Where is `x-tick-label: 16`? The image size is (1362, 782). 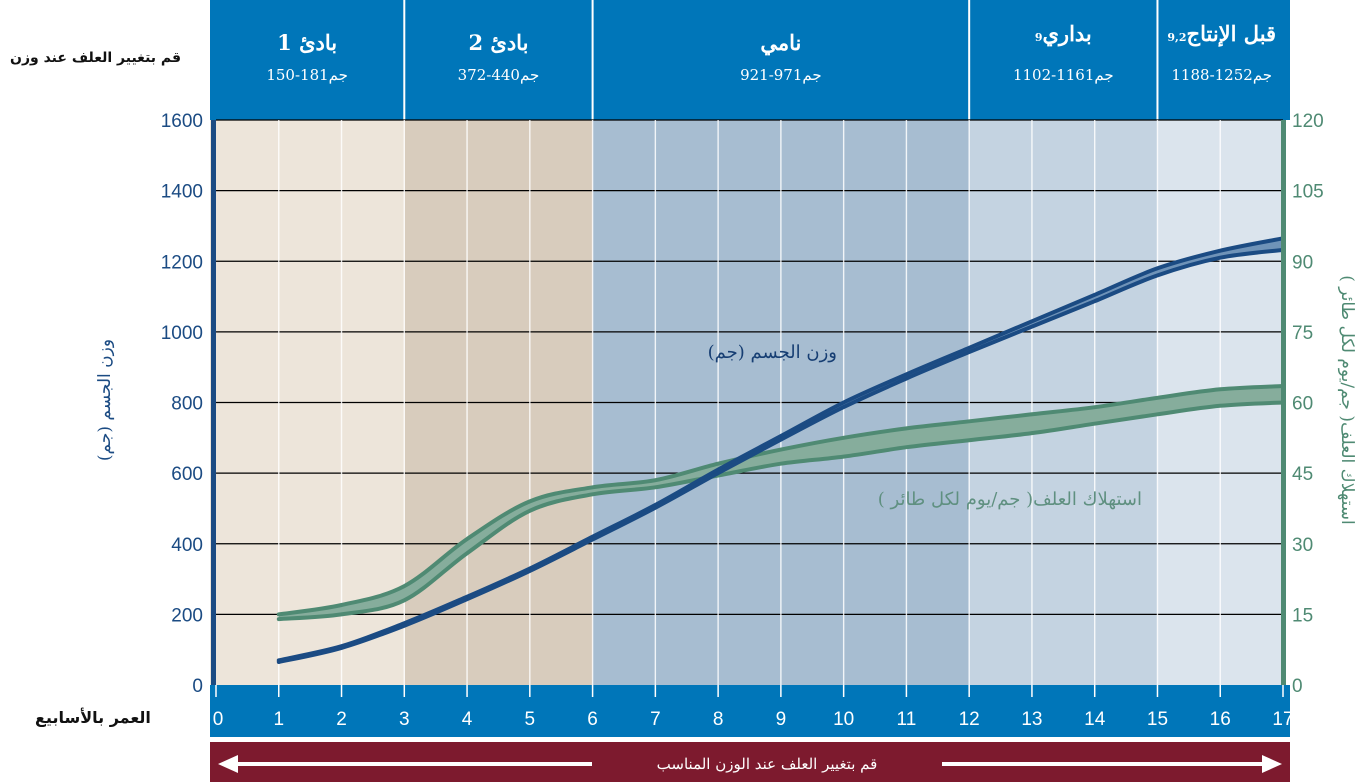
x-tick-label: 16 is located at coordinates (1220, 719).